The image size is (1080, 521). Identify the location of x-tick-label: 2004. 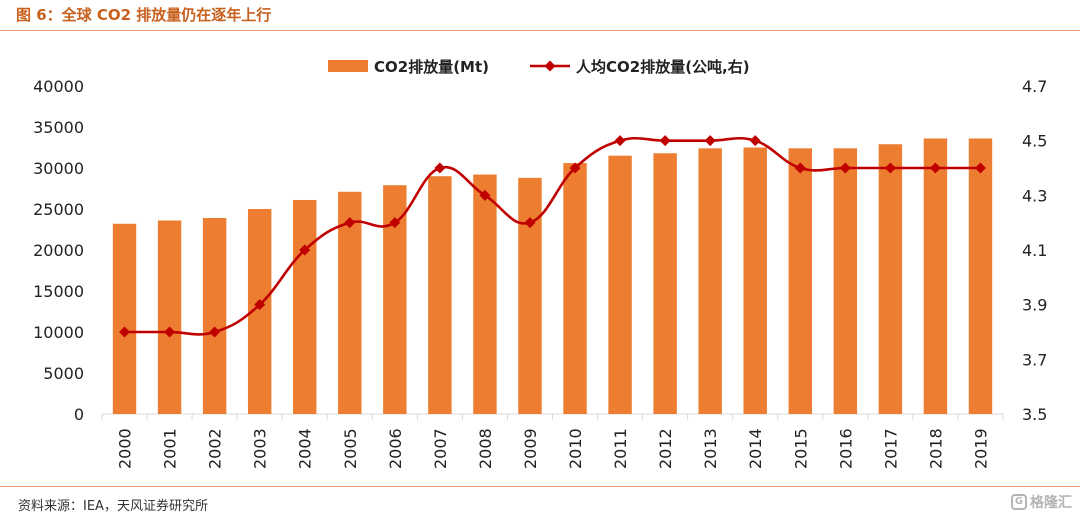
(305, 448).